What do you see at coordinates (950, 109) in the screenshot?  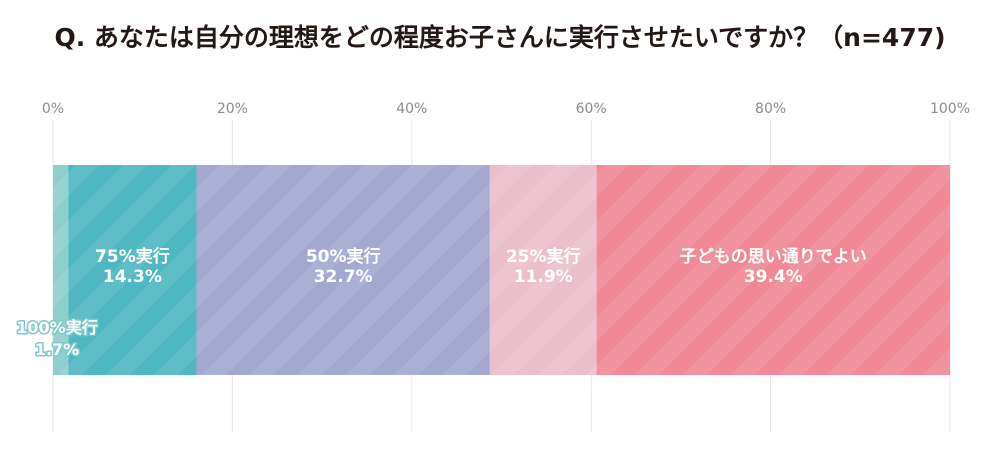 I see `x-tick-label-5: 100%` at bounding box center [950, 109].